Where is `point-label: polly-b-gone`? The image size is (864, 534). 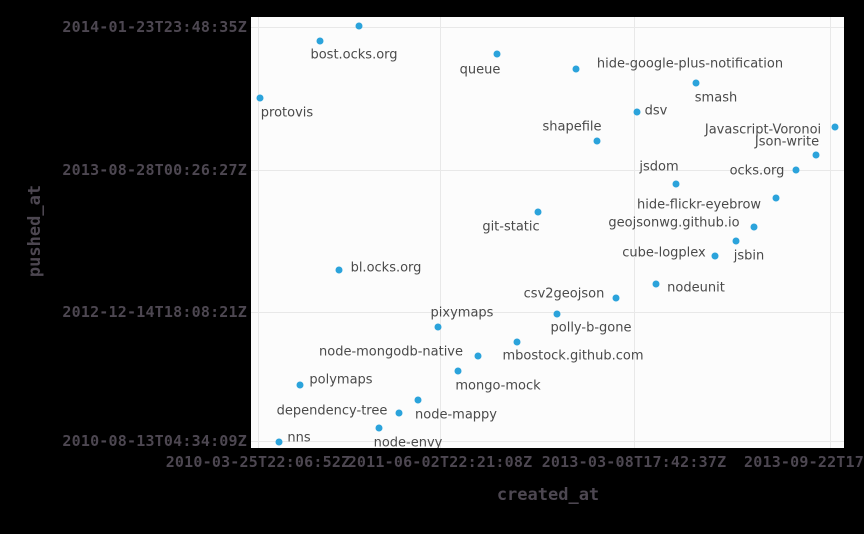
point-label: polly-b-gone is located at coordinates (591, 328).